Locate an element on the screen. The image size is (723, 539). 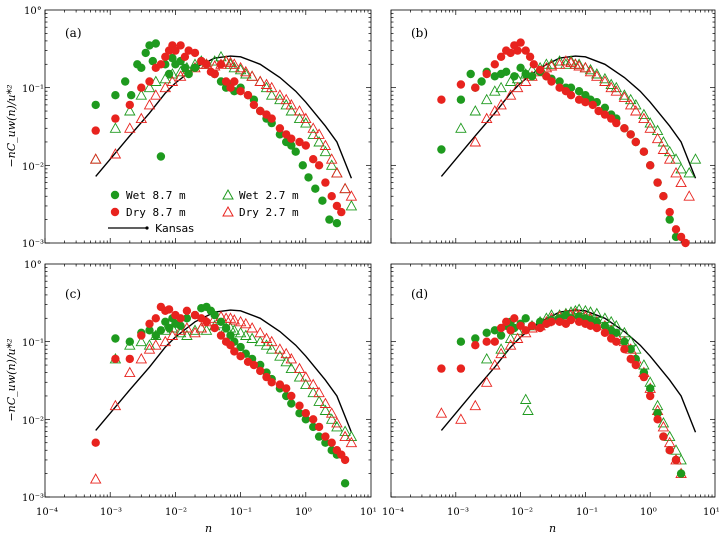
kansas-curve is located at coordinates (568, 117).